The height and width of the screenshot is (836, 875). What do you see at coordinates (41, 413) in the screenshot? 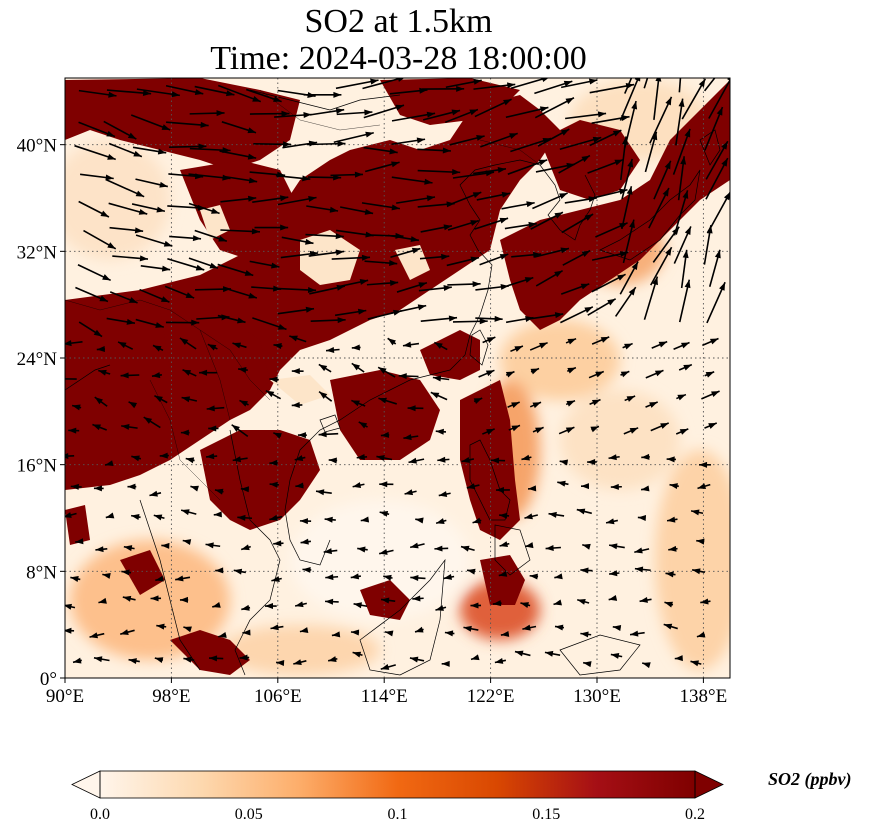
I see `latitude-axis: 0° 8°N 16°N 24°N 32°N 40°N` at bounding box center [41, 413].